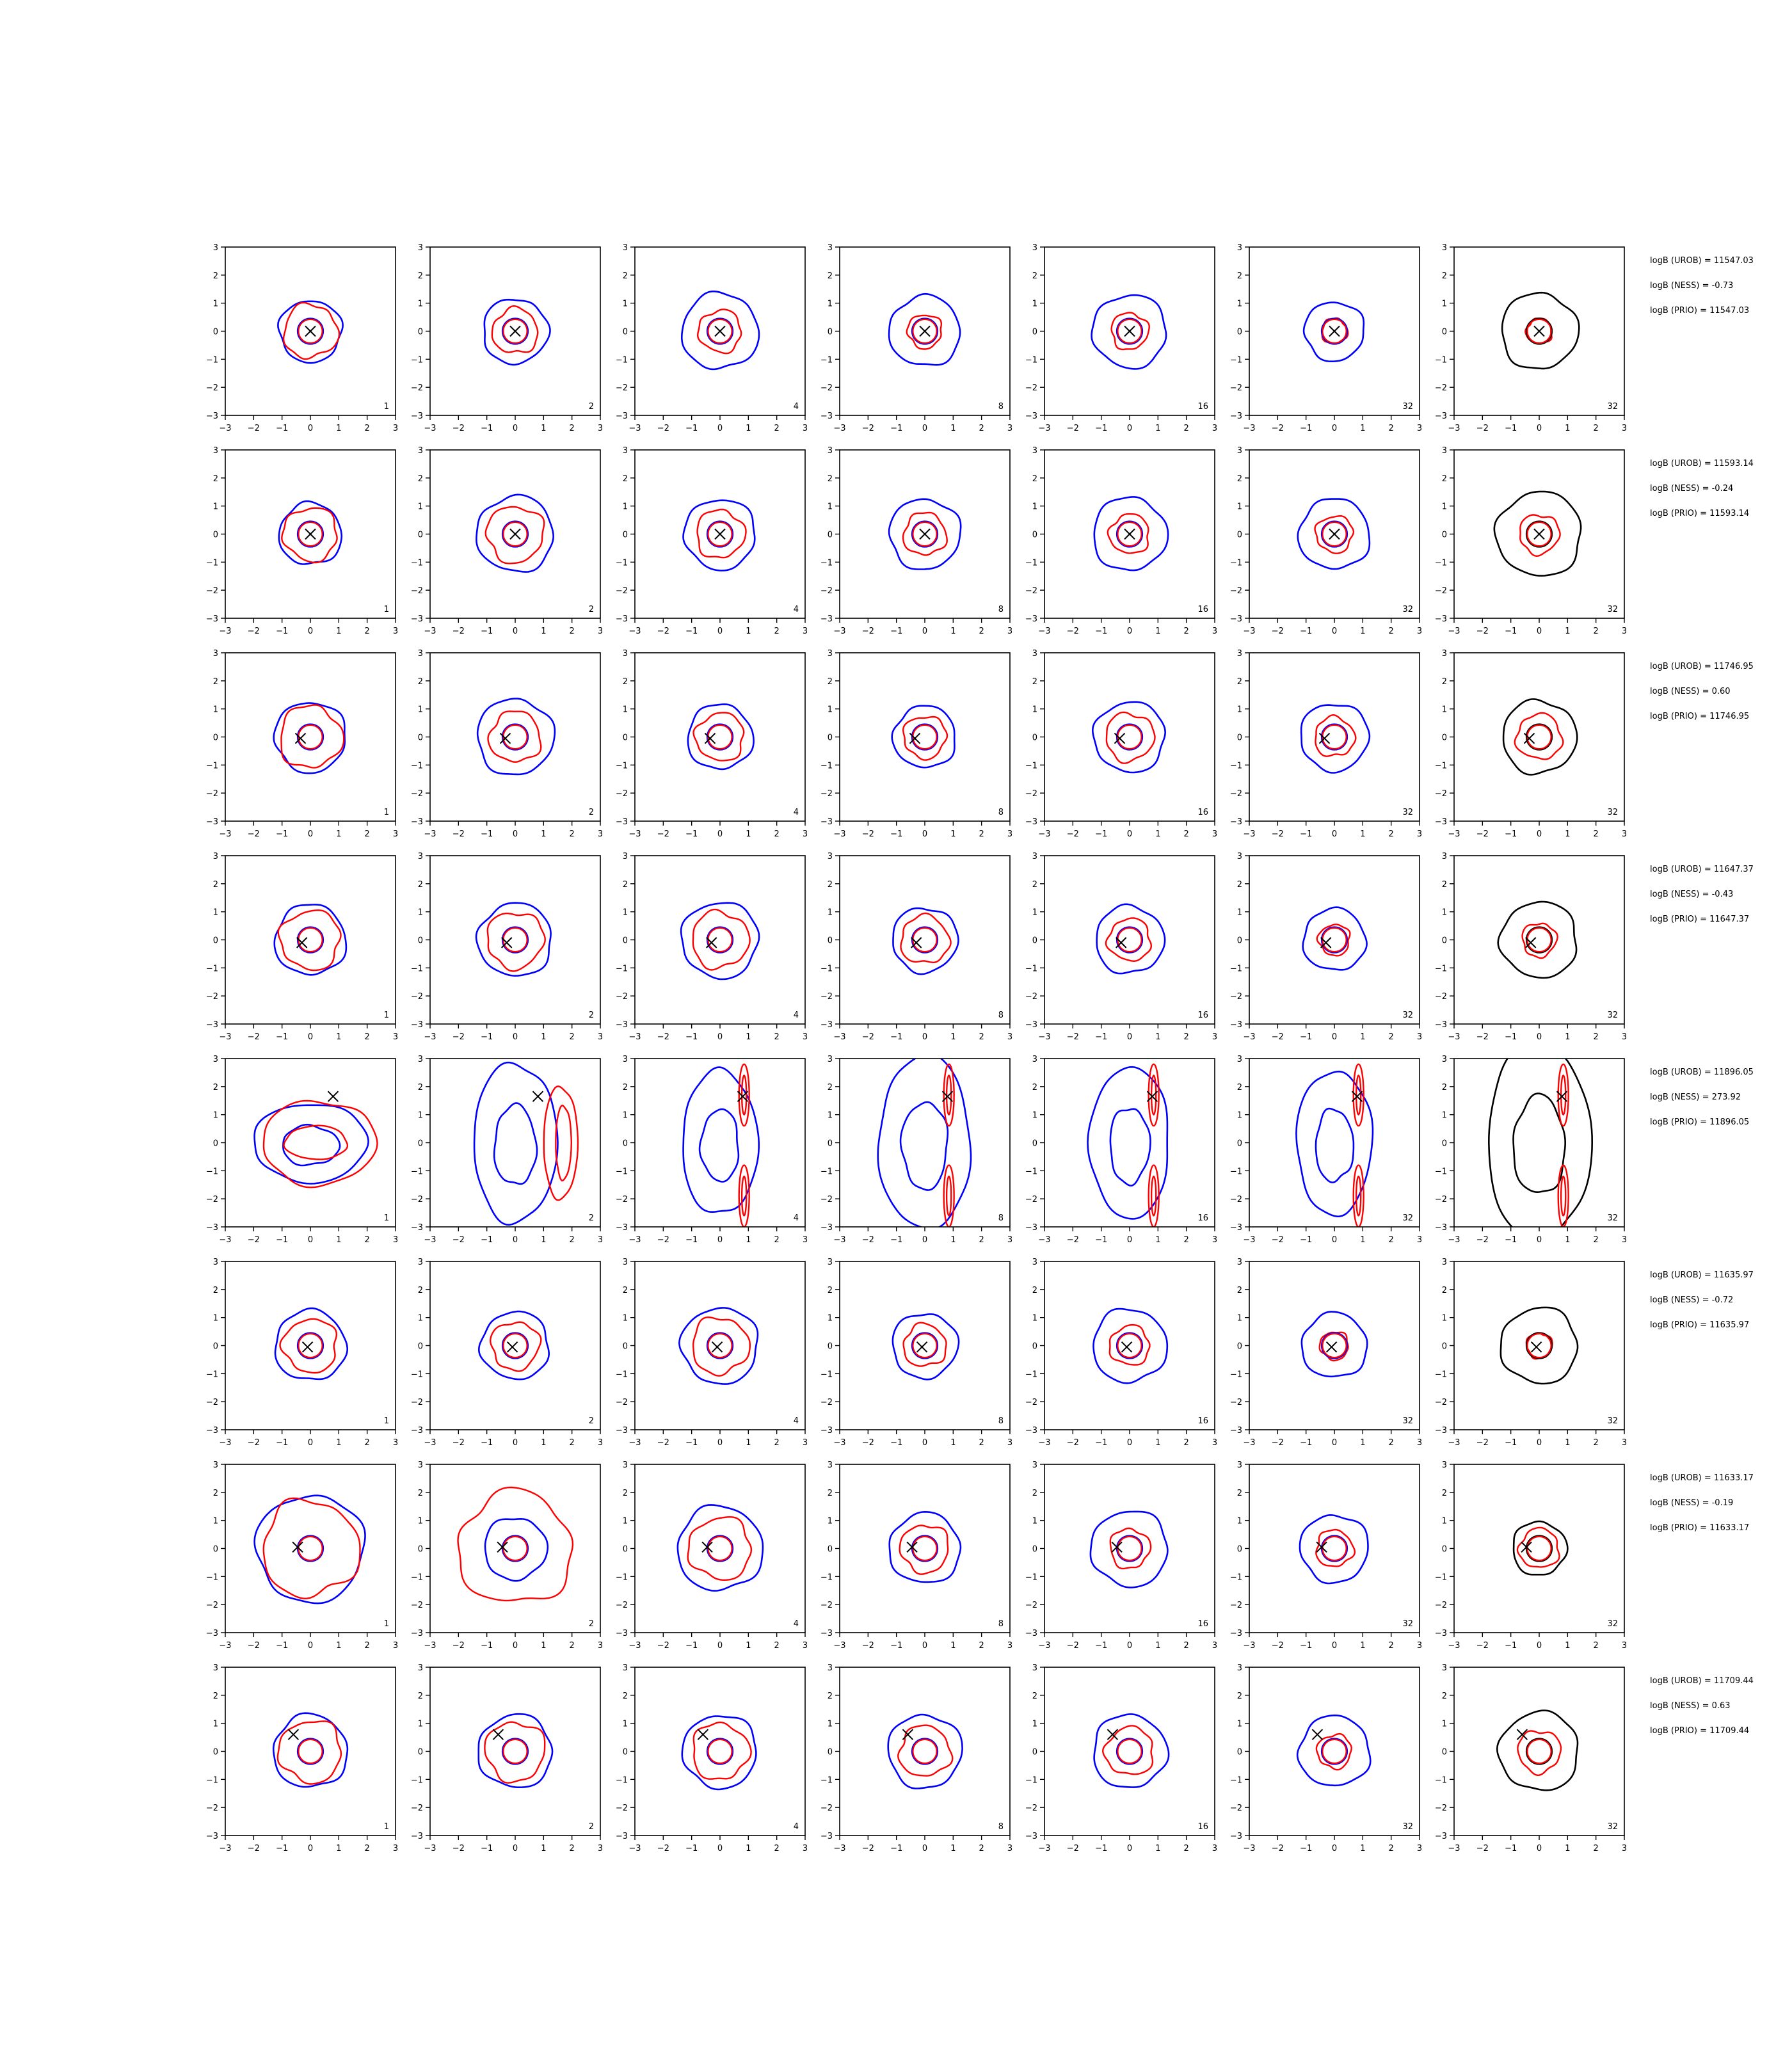  I want to click on panel-r4-c4: −3−3 −2 −2 −1 −1 0 0 1 1 2 2 3 3 8, so click(916, 947).